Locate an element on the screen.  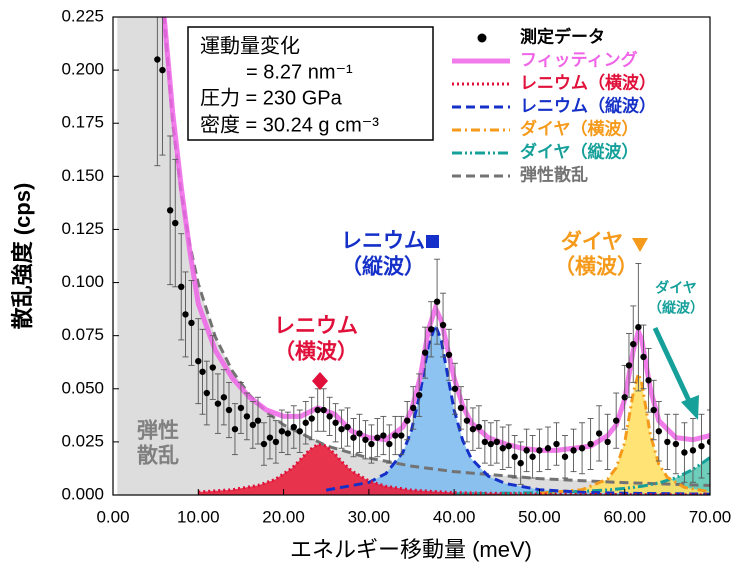
x-axis-title: エネルギー移動量 (meV) is located at coordinates (411, 549).